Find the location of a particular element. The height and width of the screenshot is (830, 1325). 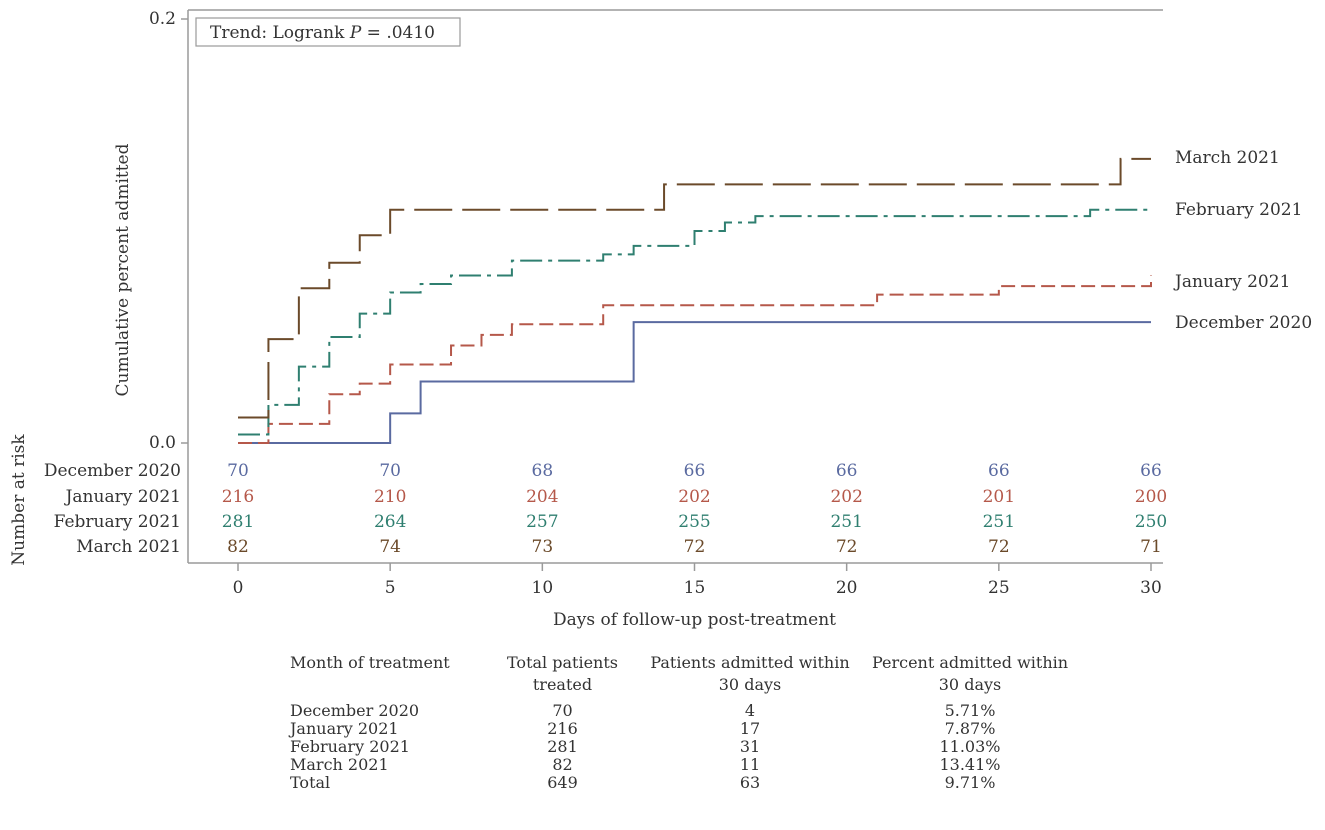

table-cell: 9.71% is located at coordinates (970, 782).